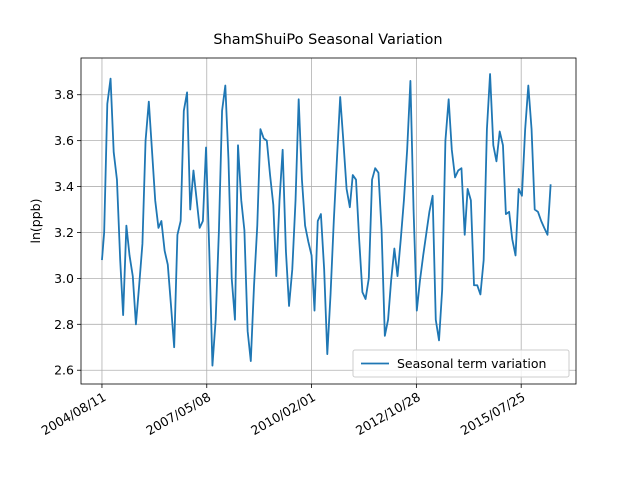 The image size is (640, 480). What do you see at coordinates (64, 370) in the screenshot?
I see `y-tick-label: 2.6` at bounding box center [64, 370].